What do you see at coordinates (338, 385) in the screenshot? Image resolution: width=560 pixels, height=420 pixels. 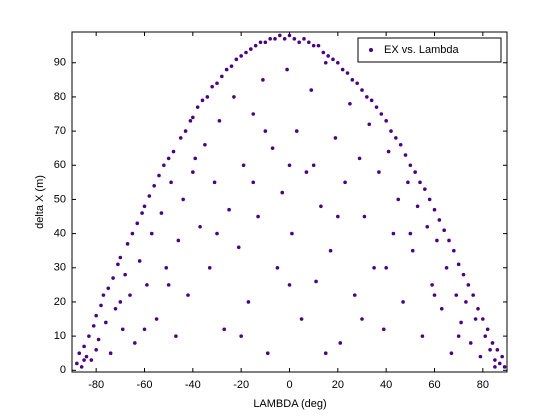 I see `x-tick-label: 20` at bounding box center [338, 385].